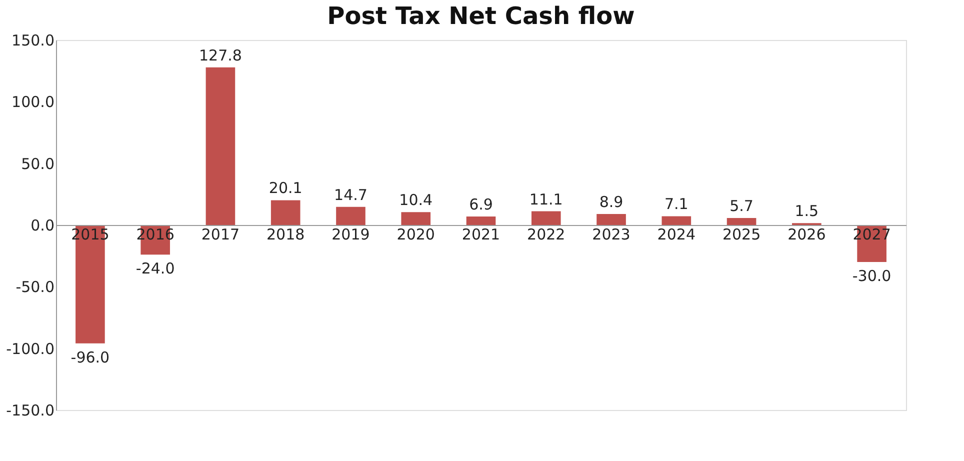 This screenshot has height=461, width=964. I want to click on x-tick-label: 2025, so click(741, 235).